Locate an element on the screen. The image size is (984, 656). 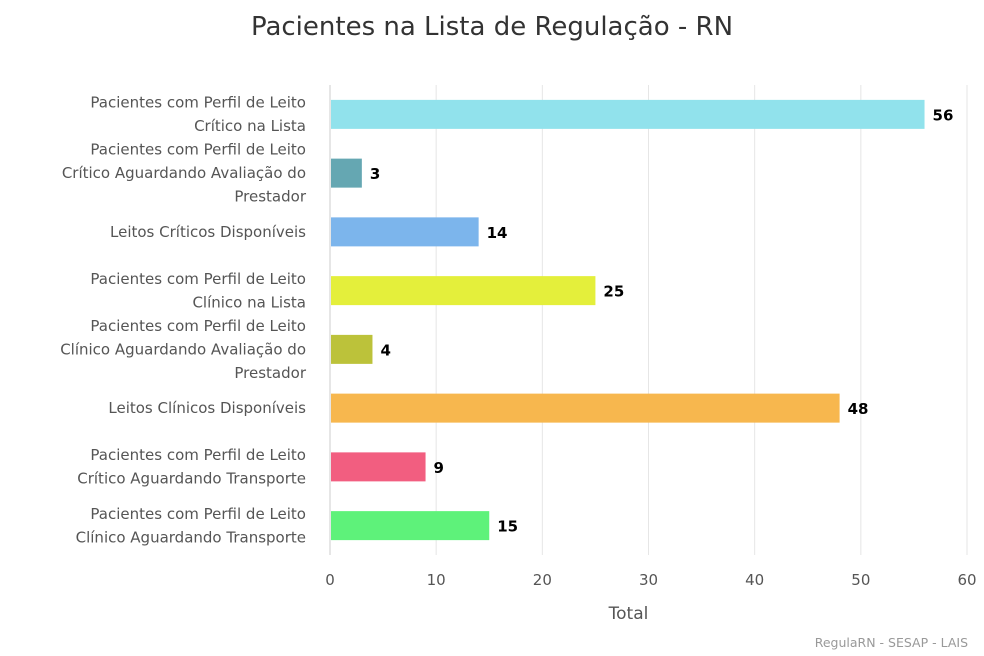
data-label: 9 is located at coordinates (439, 468).